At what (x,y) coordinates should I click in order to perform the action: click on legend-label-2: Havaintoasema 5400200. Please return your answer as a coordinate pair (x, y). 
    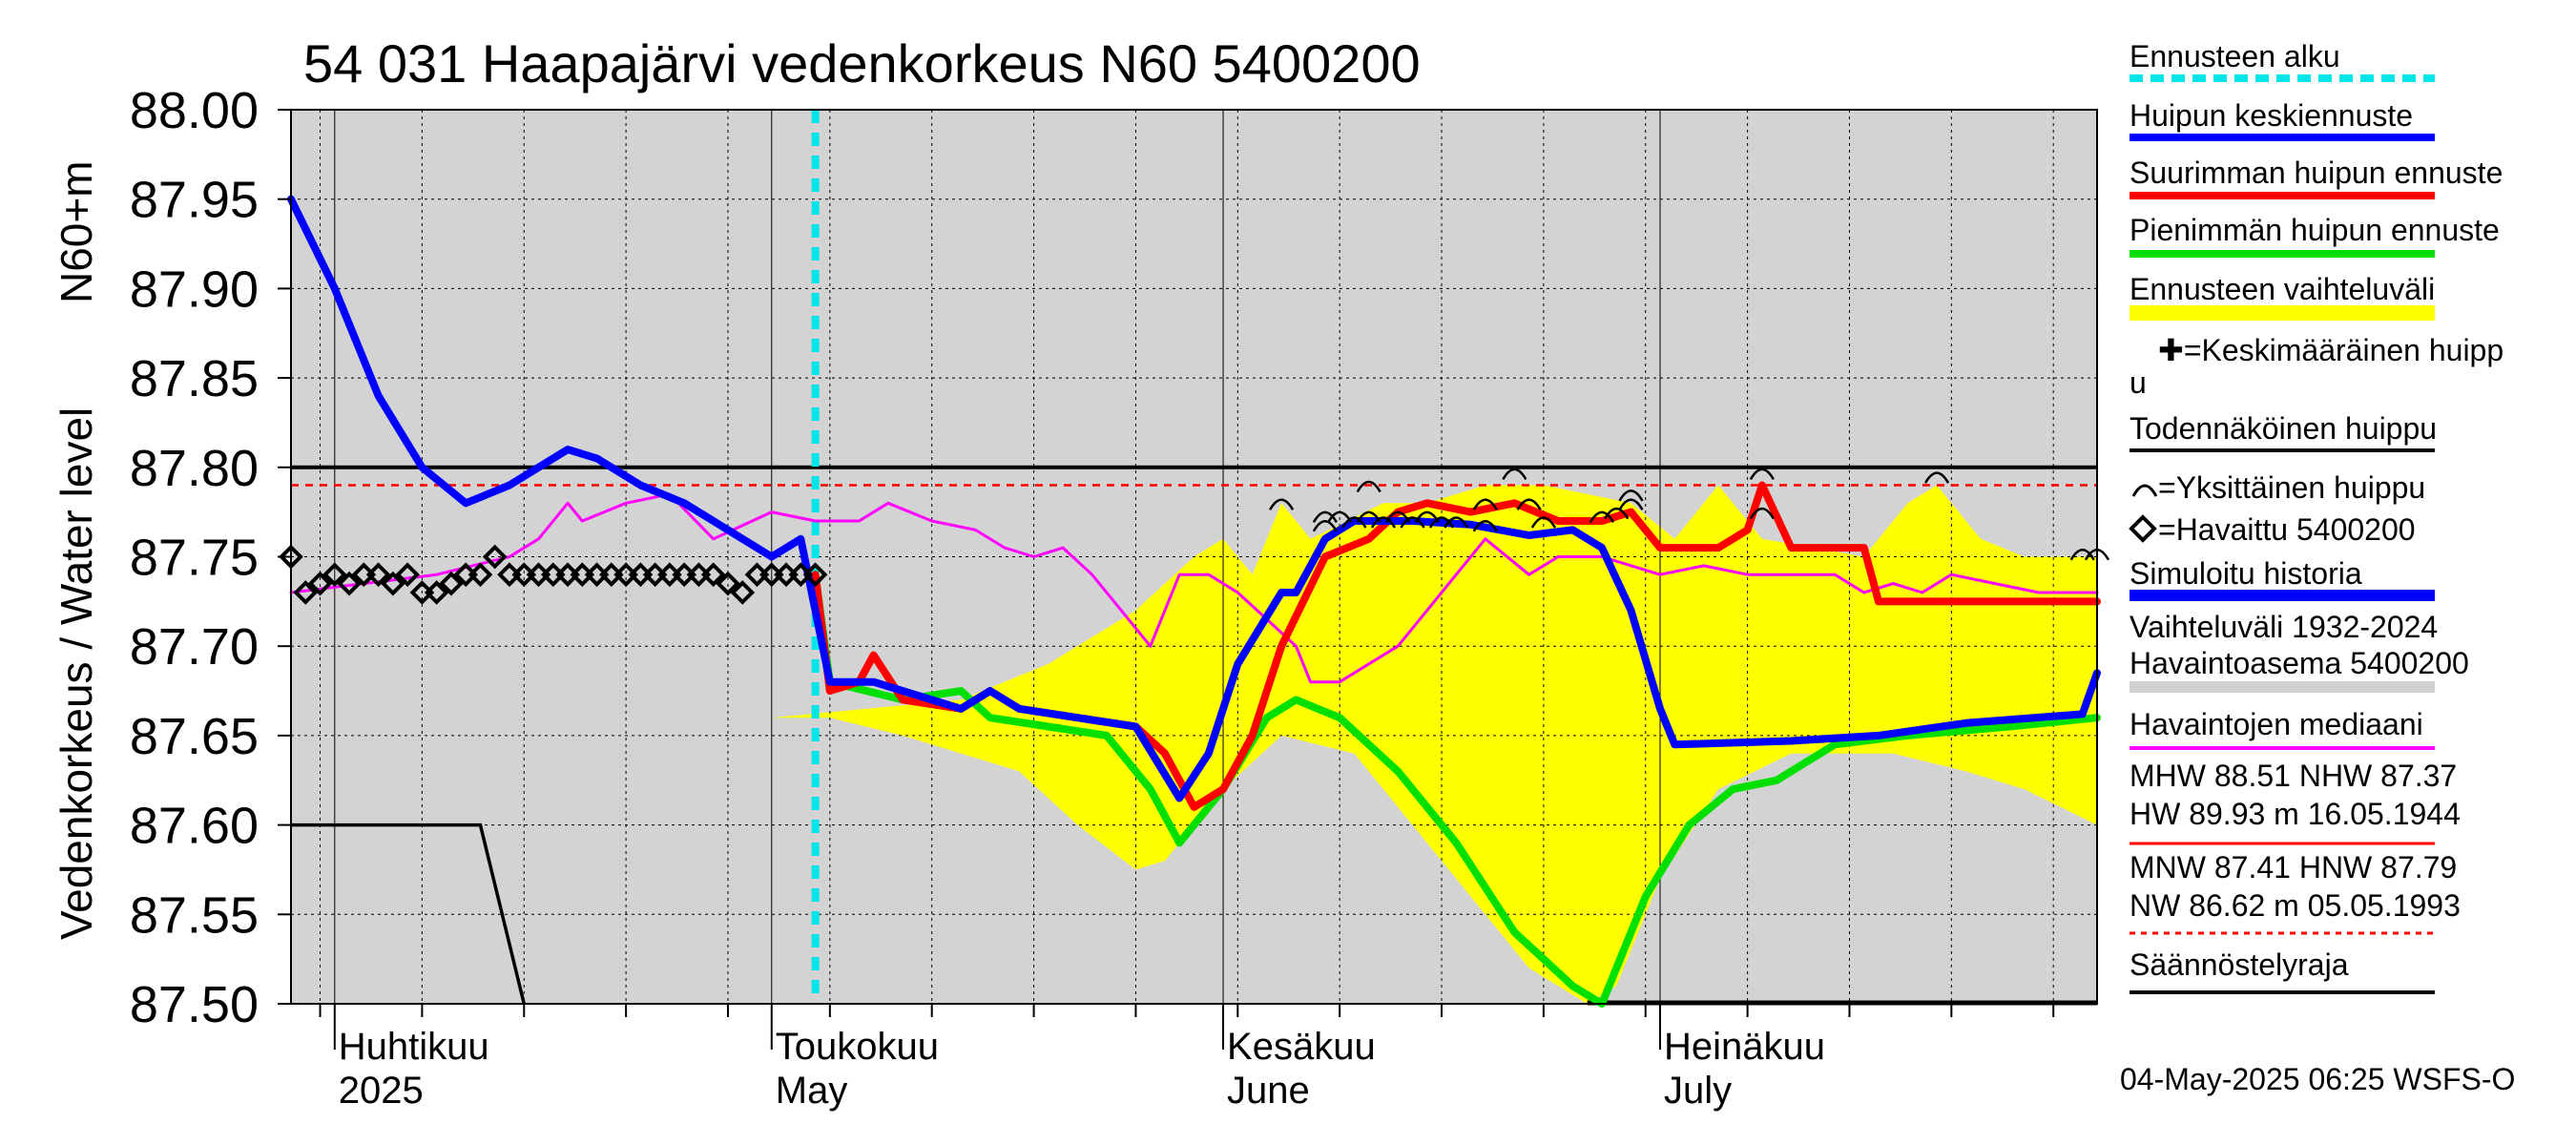
    Looking at the image, I should click on (2299, 663).